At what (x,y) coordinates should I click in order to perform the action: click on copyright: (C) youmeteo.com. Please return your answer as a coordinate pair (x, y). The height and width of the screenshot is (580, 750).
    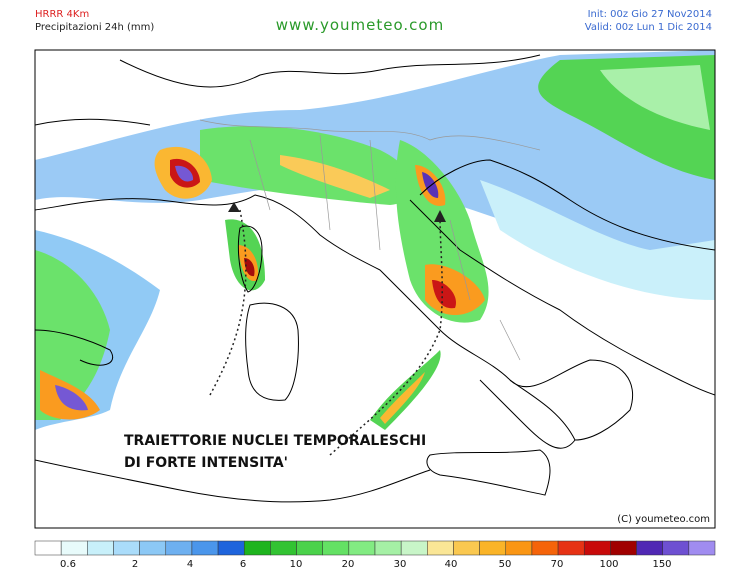
    Looking at the image, I should click on (663, 519).